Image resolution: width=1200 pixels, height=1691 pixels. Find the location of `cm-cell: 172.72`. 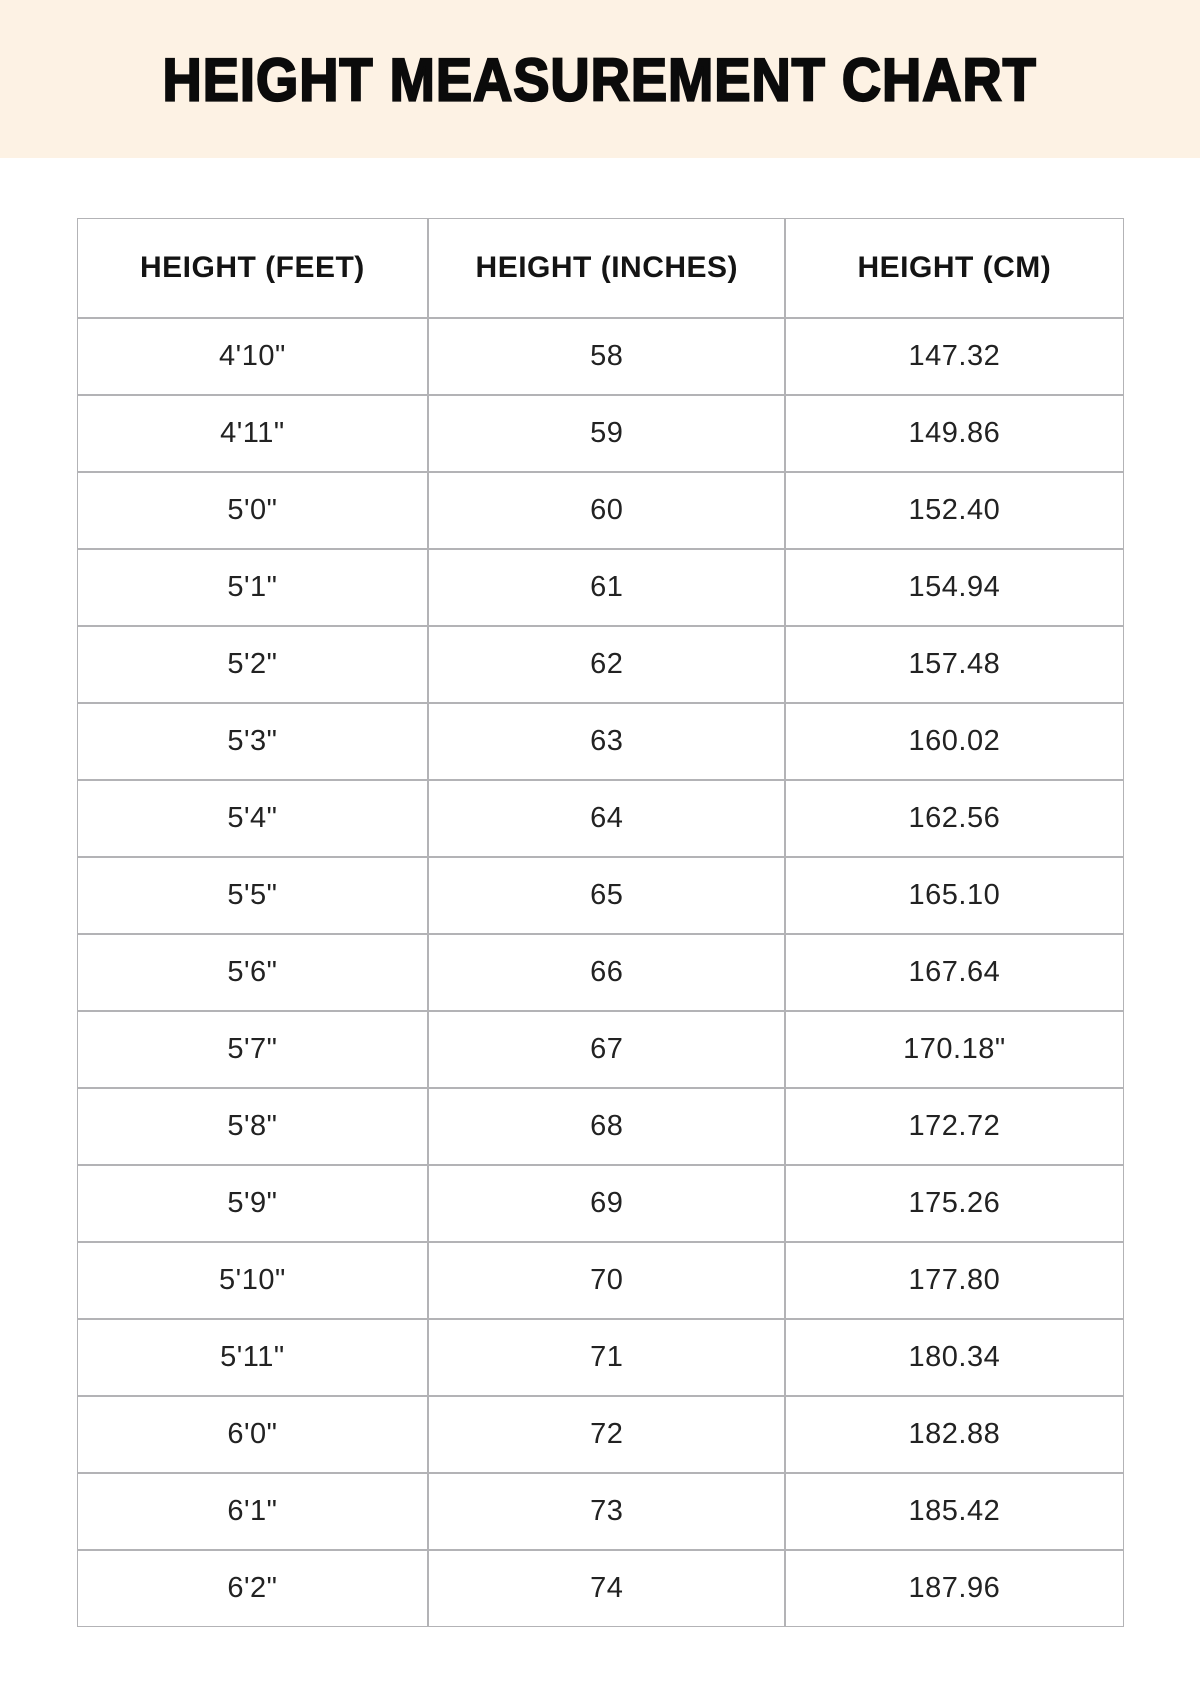

cm-cell: 172.72 is located at coordinates (954, 1126).